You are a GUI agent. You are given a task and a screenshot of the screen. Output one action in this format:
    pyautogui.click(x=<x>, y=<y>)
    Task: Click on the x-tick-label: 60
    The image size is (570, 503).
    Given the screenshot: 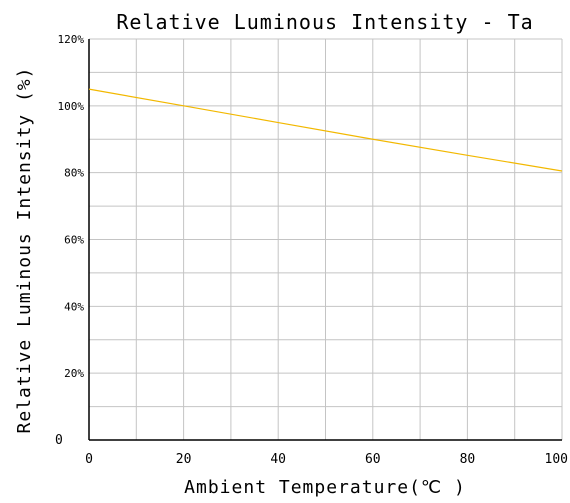 What is the action you would take?
    pyautogui.click(x=373, y=459)
    